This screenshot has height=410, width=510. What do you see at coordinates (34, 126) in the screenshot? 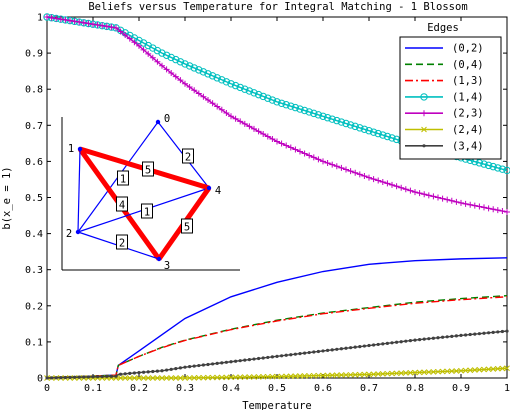
I see `y-tick-label: 0.7` at bounding box center [34, 126].